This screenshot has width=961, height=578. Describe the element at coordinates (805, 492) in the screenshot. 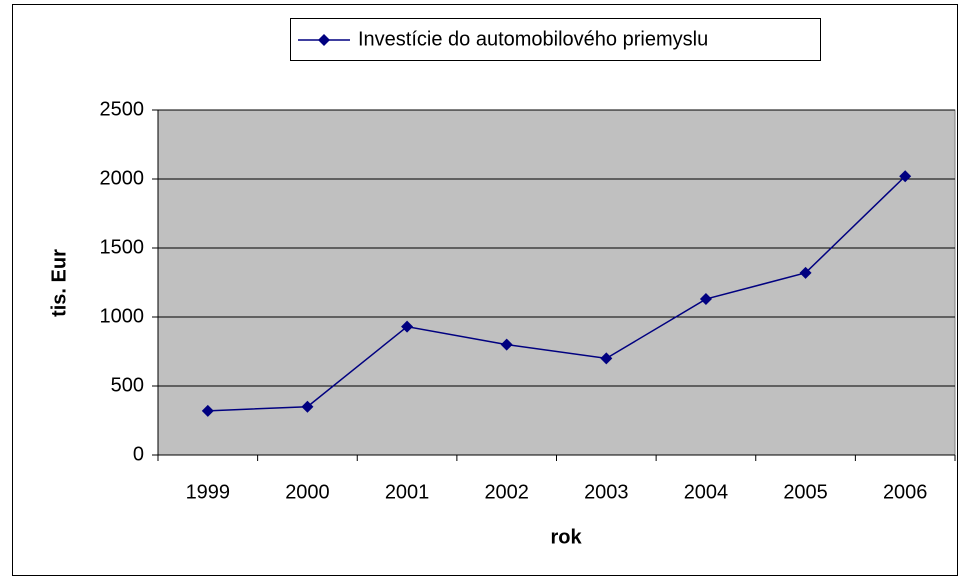

I see `x-tick-label: 2005` at that location.